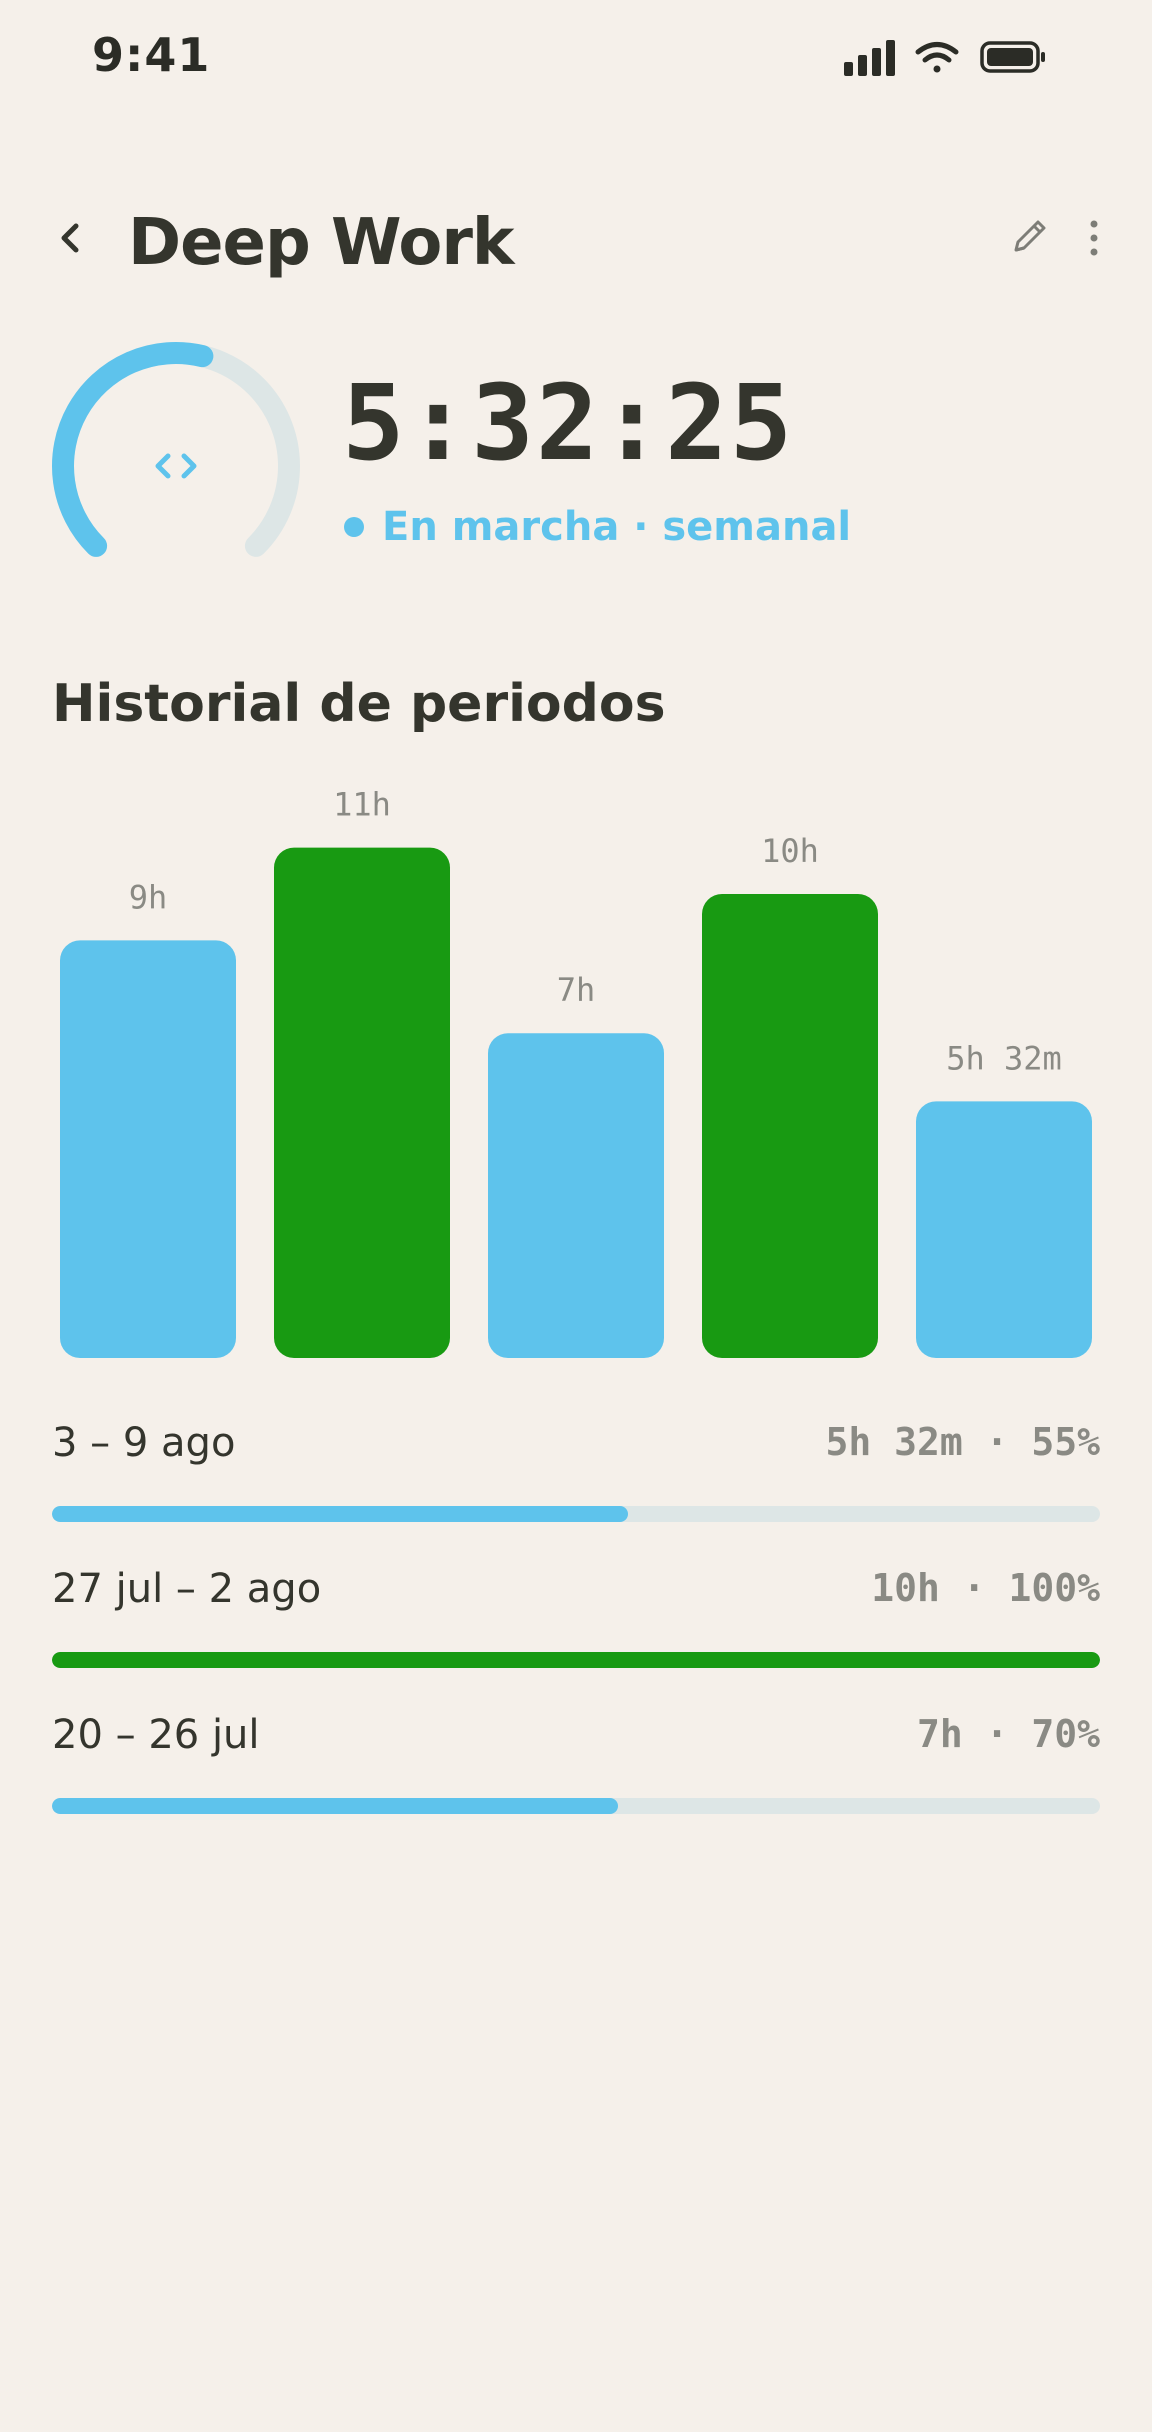  What do you see at coordinates (576, 1493) in the screenshot?
I see `period-row: 3 – 9 ago 5h 32m · 55%` at bounding box center [576, 1493].